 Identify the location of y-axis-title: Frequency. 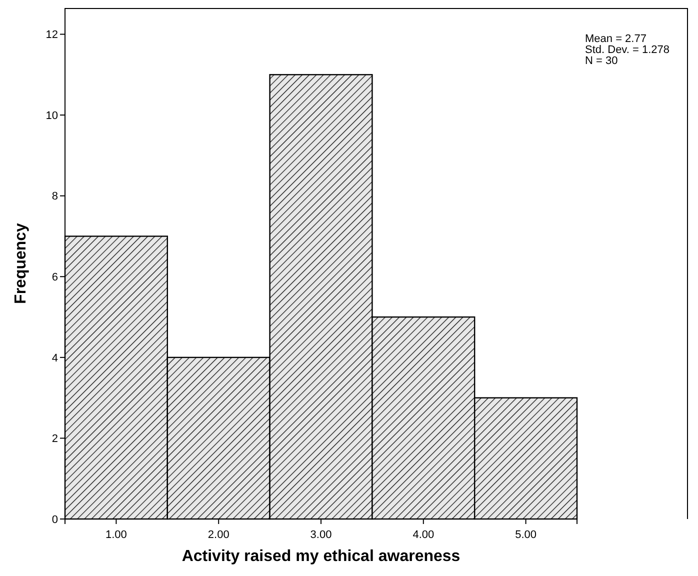
(21, 263).